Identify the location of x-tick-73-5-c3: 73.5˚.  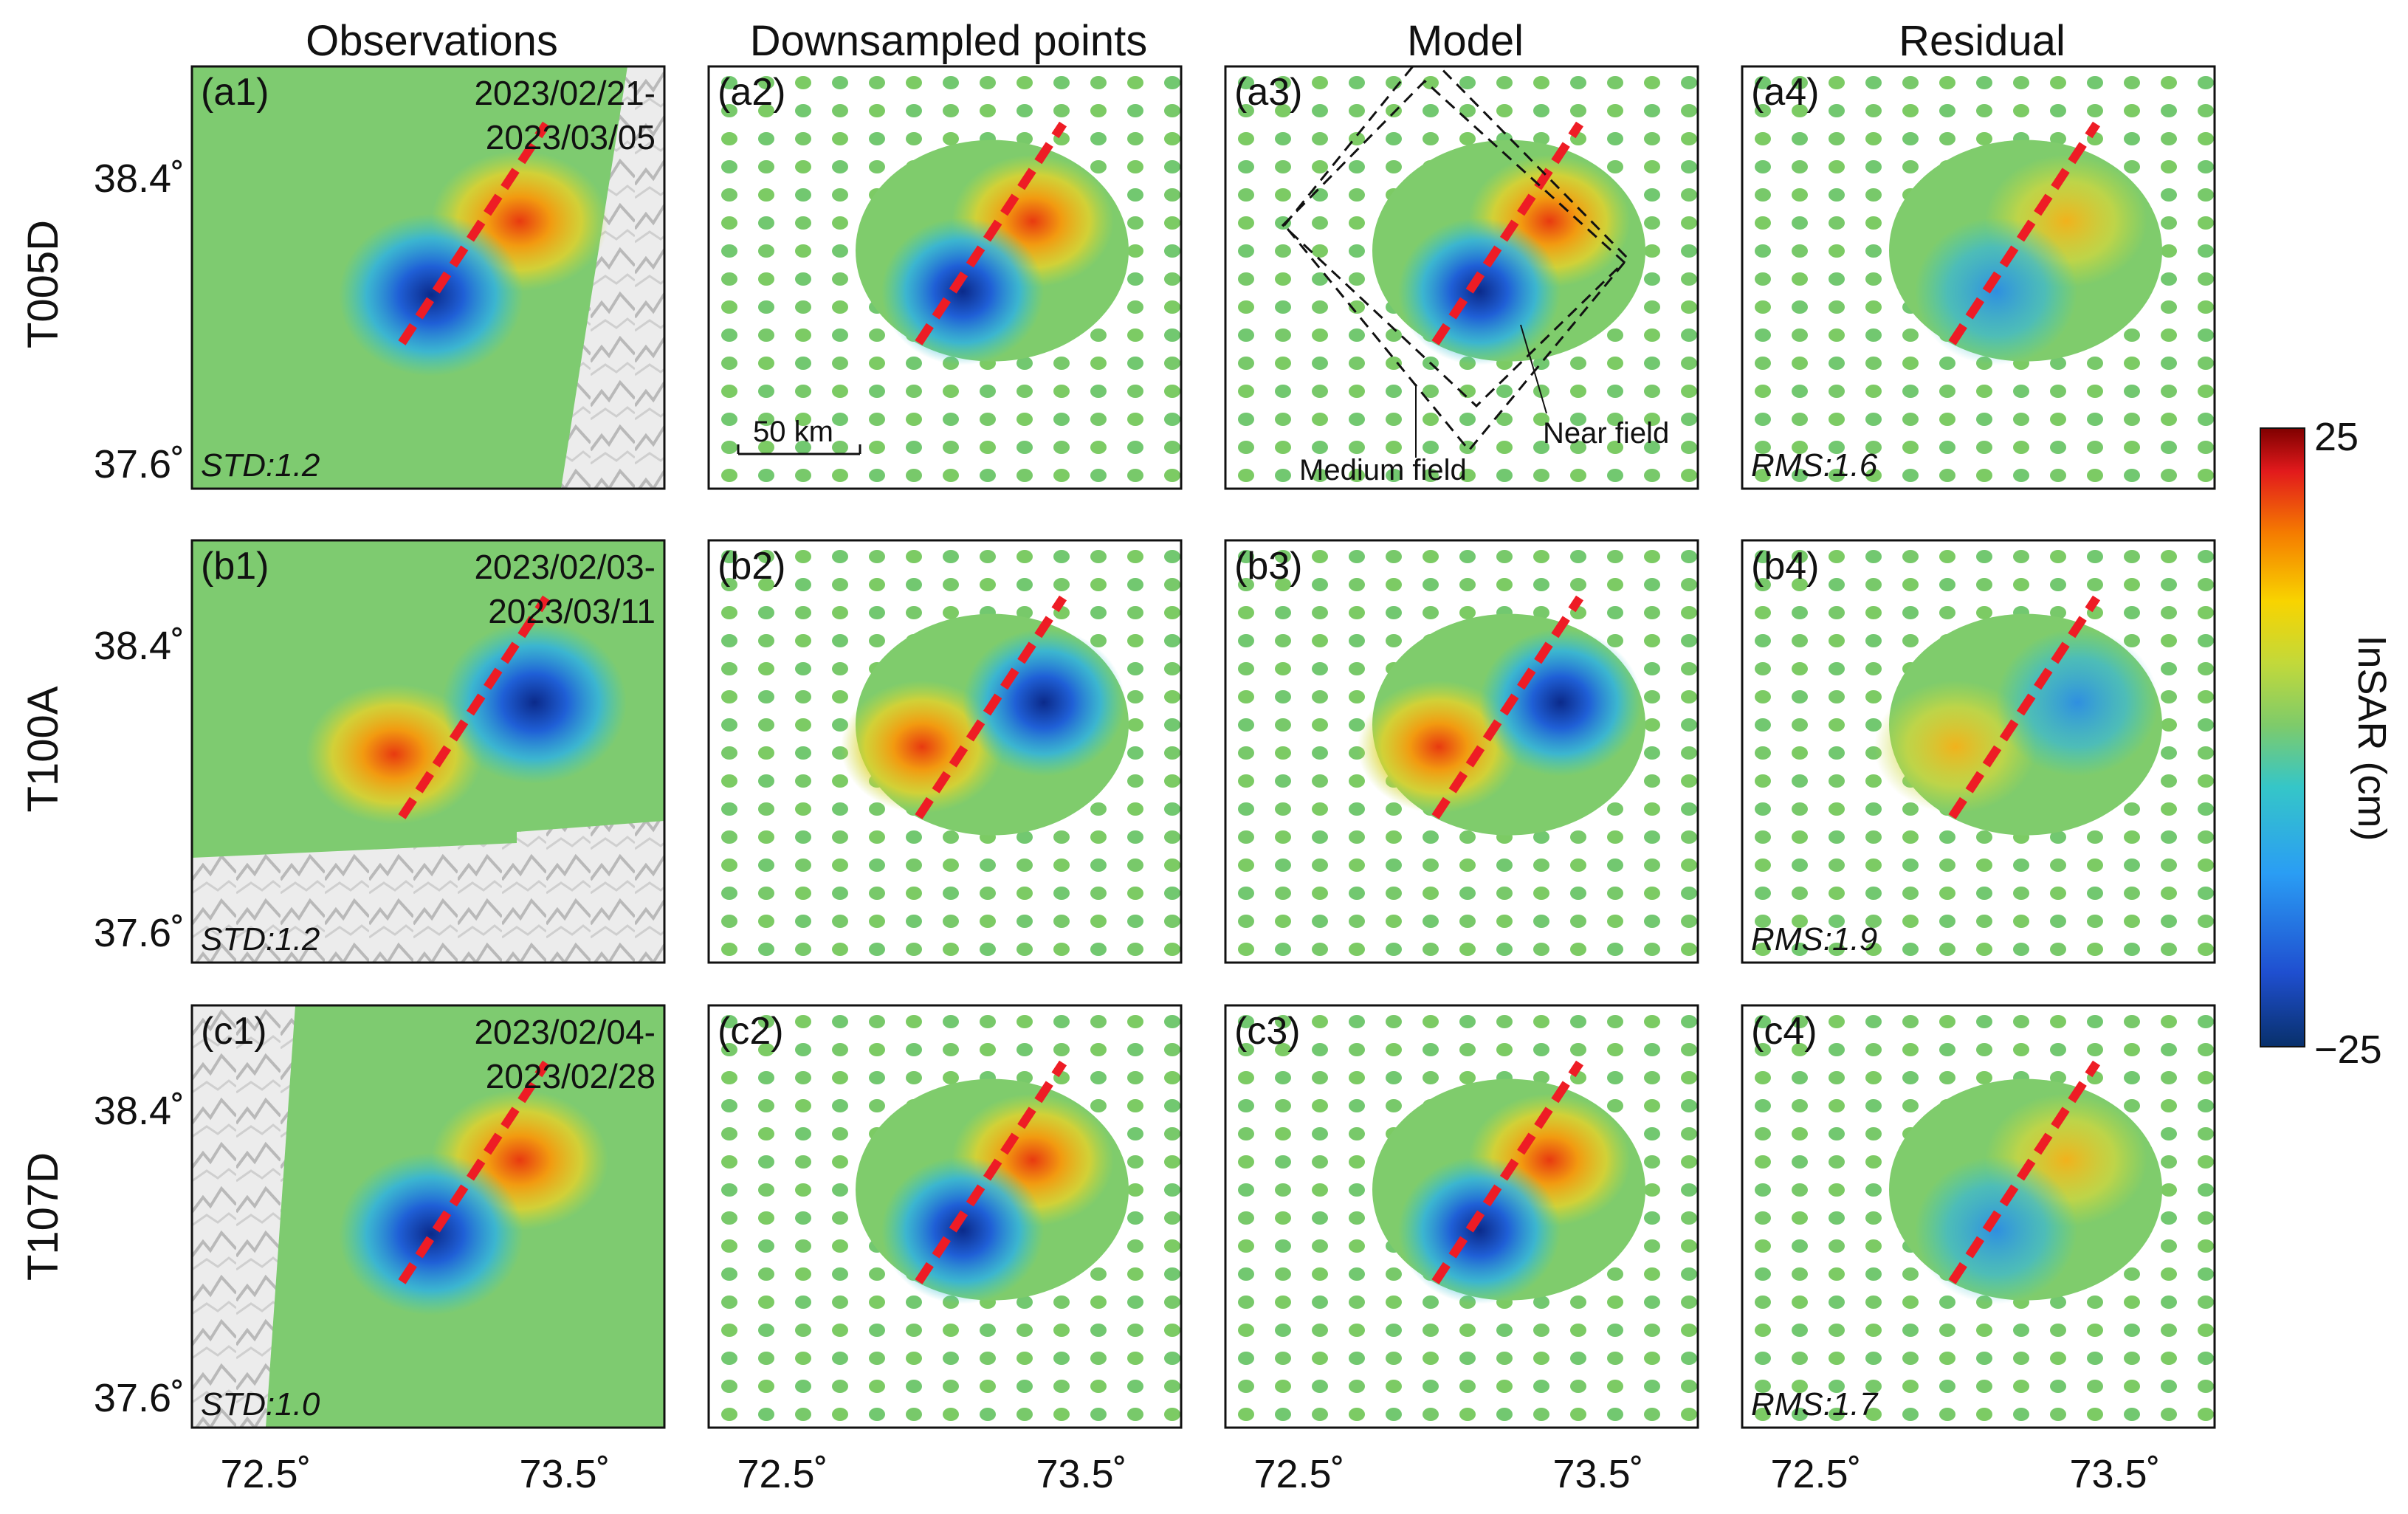
(1597, 1474).